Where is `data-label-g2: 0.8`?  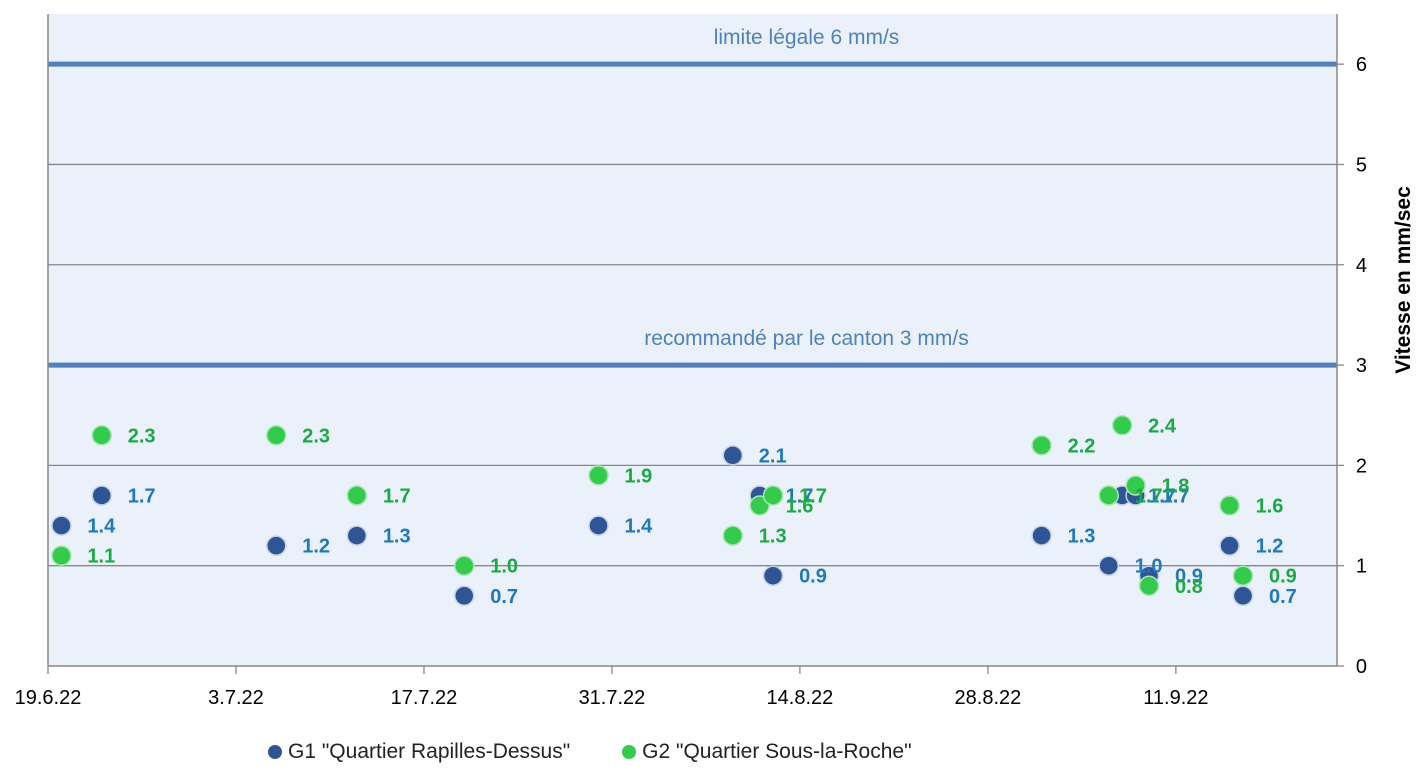 data-label-g2: 0.8 is located at coordinates (1189, 587).